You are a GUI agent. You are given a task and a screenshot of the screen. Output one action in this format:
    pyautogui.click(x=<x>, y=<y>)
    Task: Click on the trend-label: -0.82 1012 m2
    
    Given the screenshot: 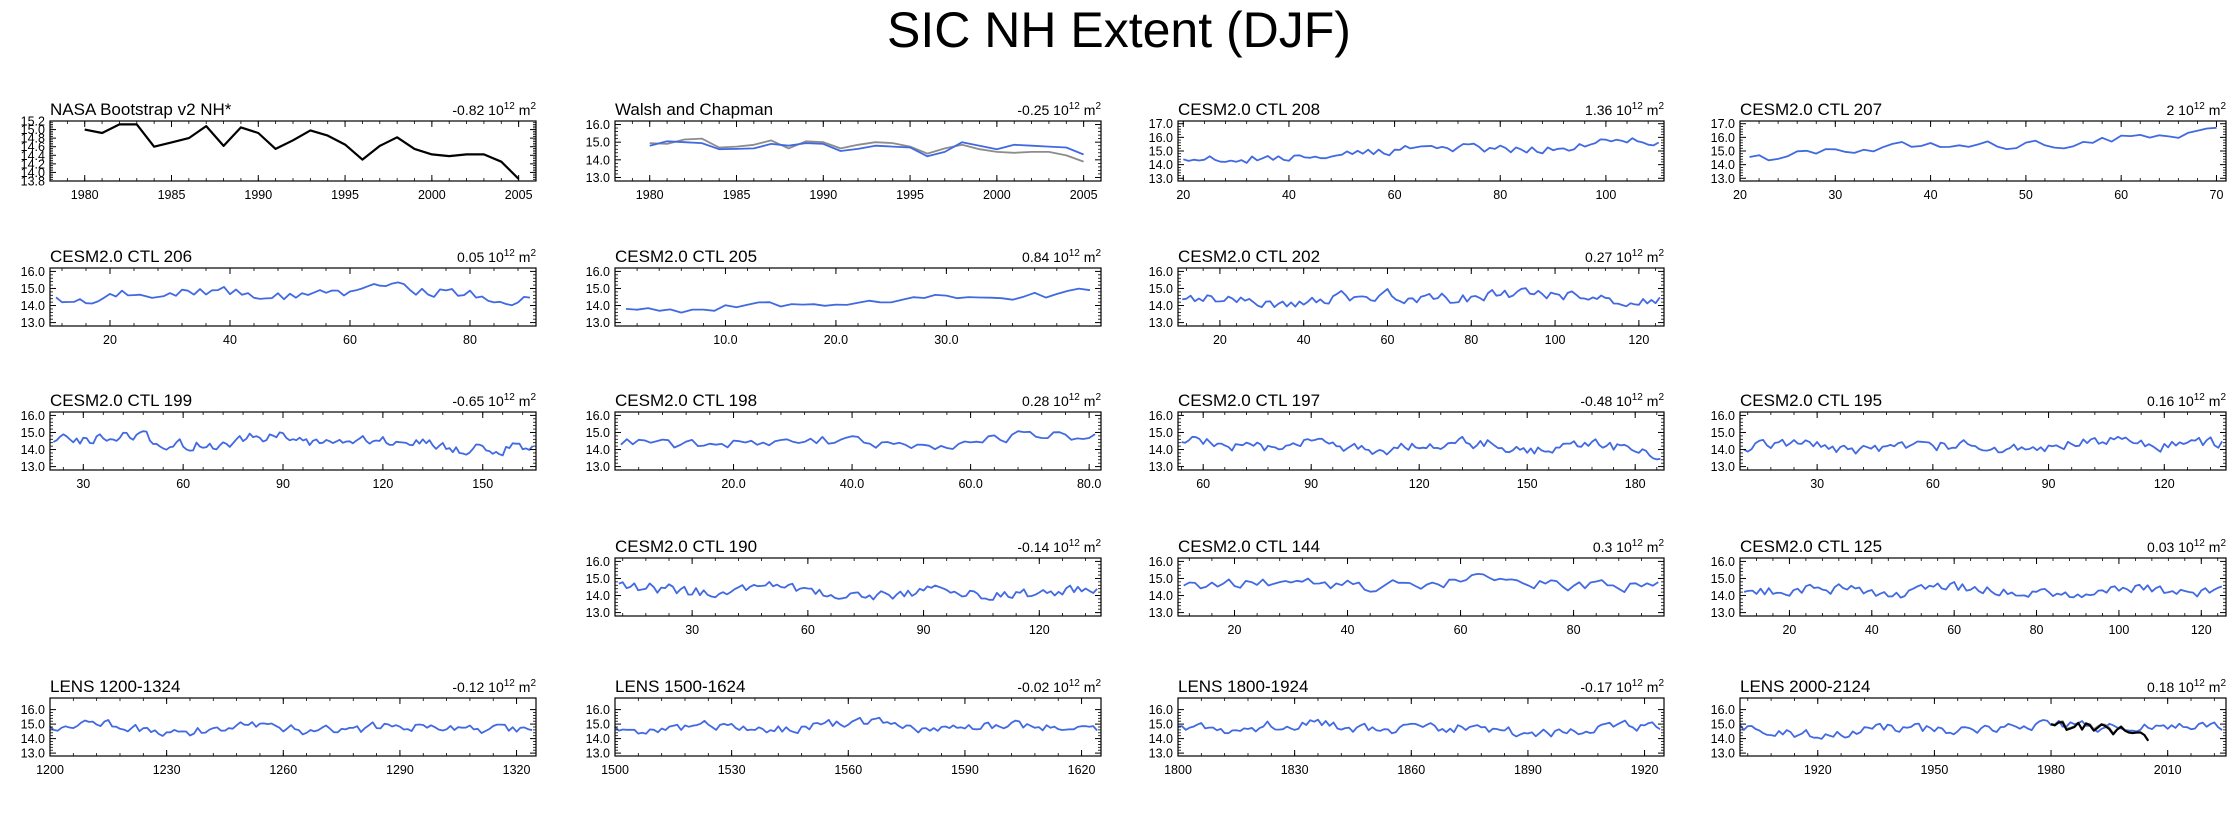 What is the action you would take?
    pyautogui.click(x=494, y=109)
    